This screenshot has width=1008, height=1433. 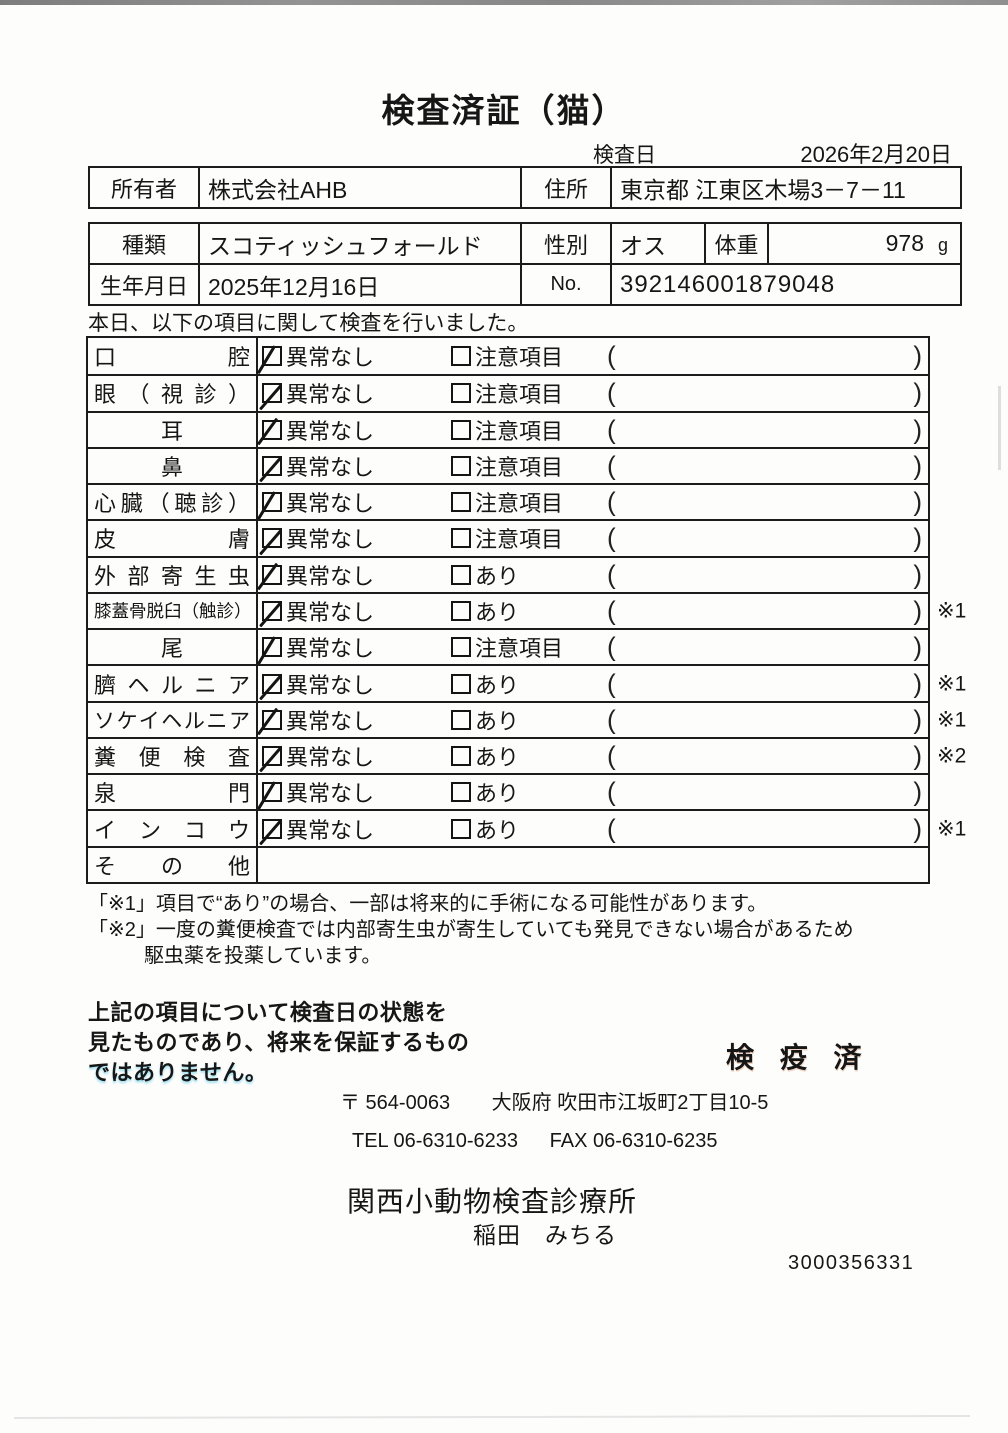 What do you see at coordinates (172, 866) in the screenshot?
I see `exam-item-label: その他` at bounding box center [172, 866].